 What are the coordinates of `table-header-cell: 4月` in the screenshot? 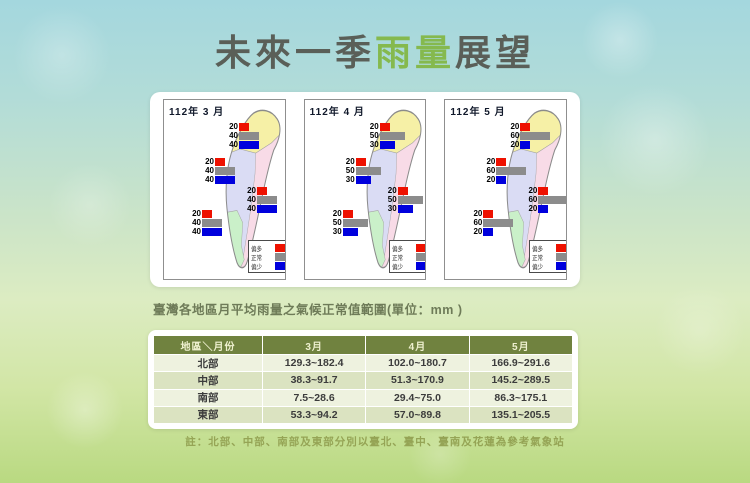 It's located at (417, 345).